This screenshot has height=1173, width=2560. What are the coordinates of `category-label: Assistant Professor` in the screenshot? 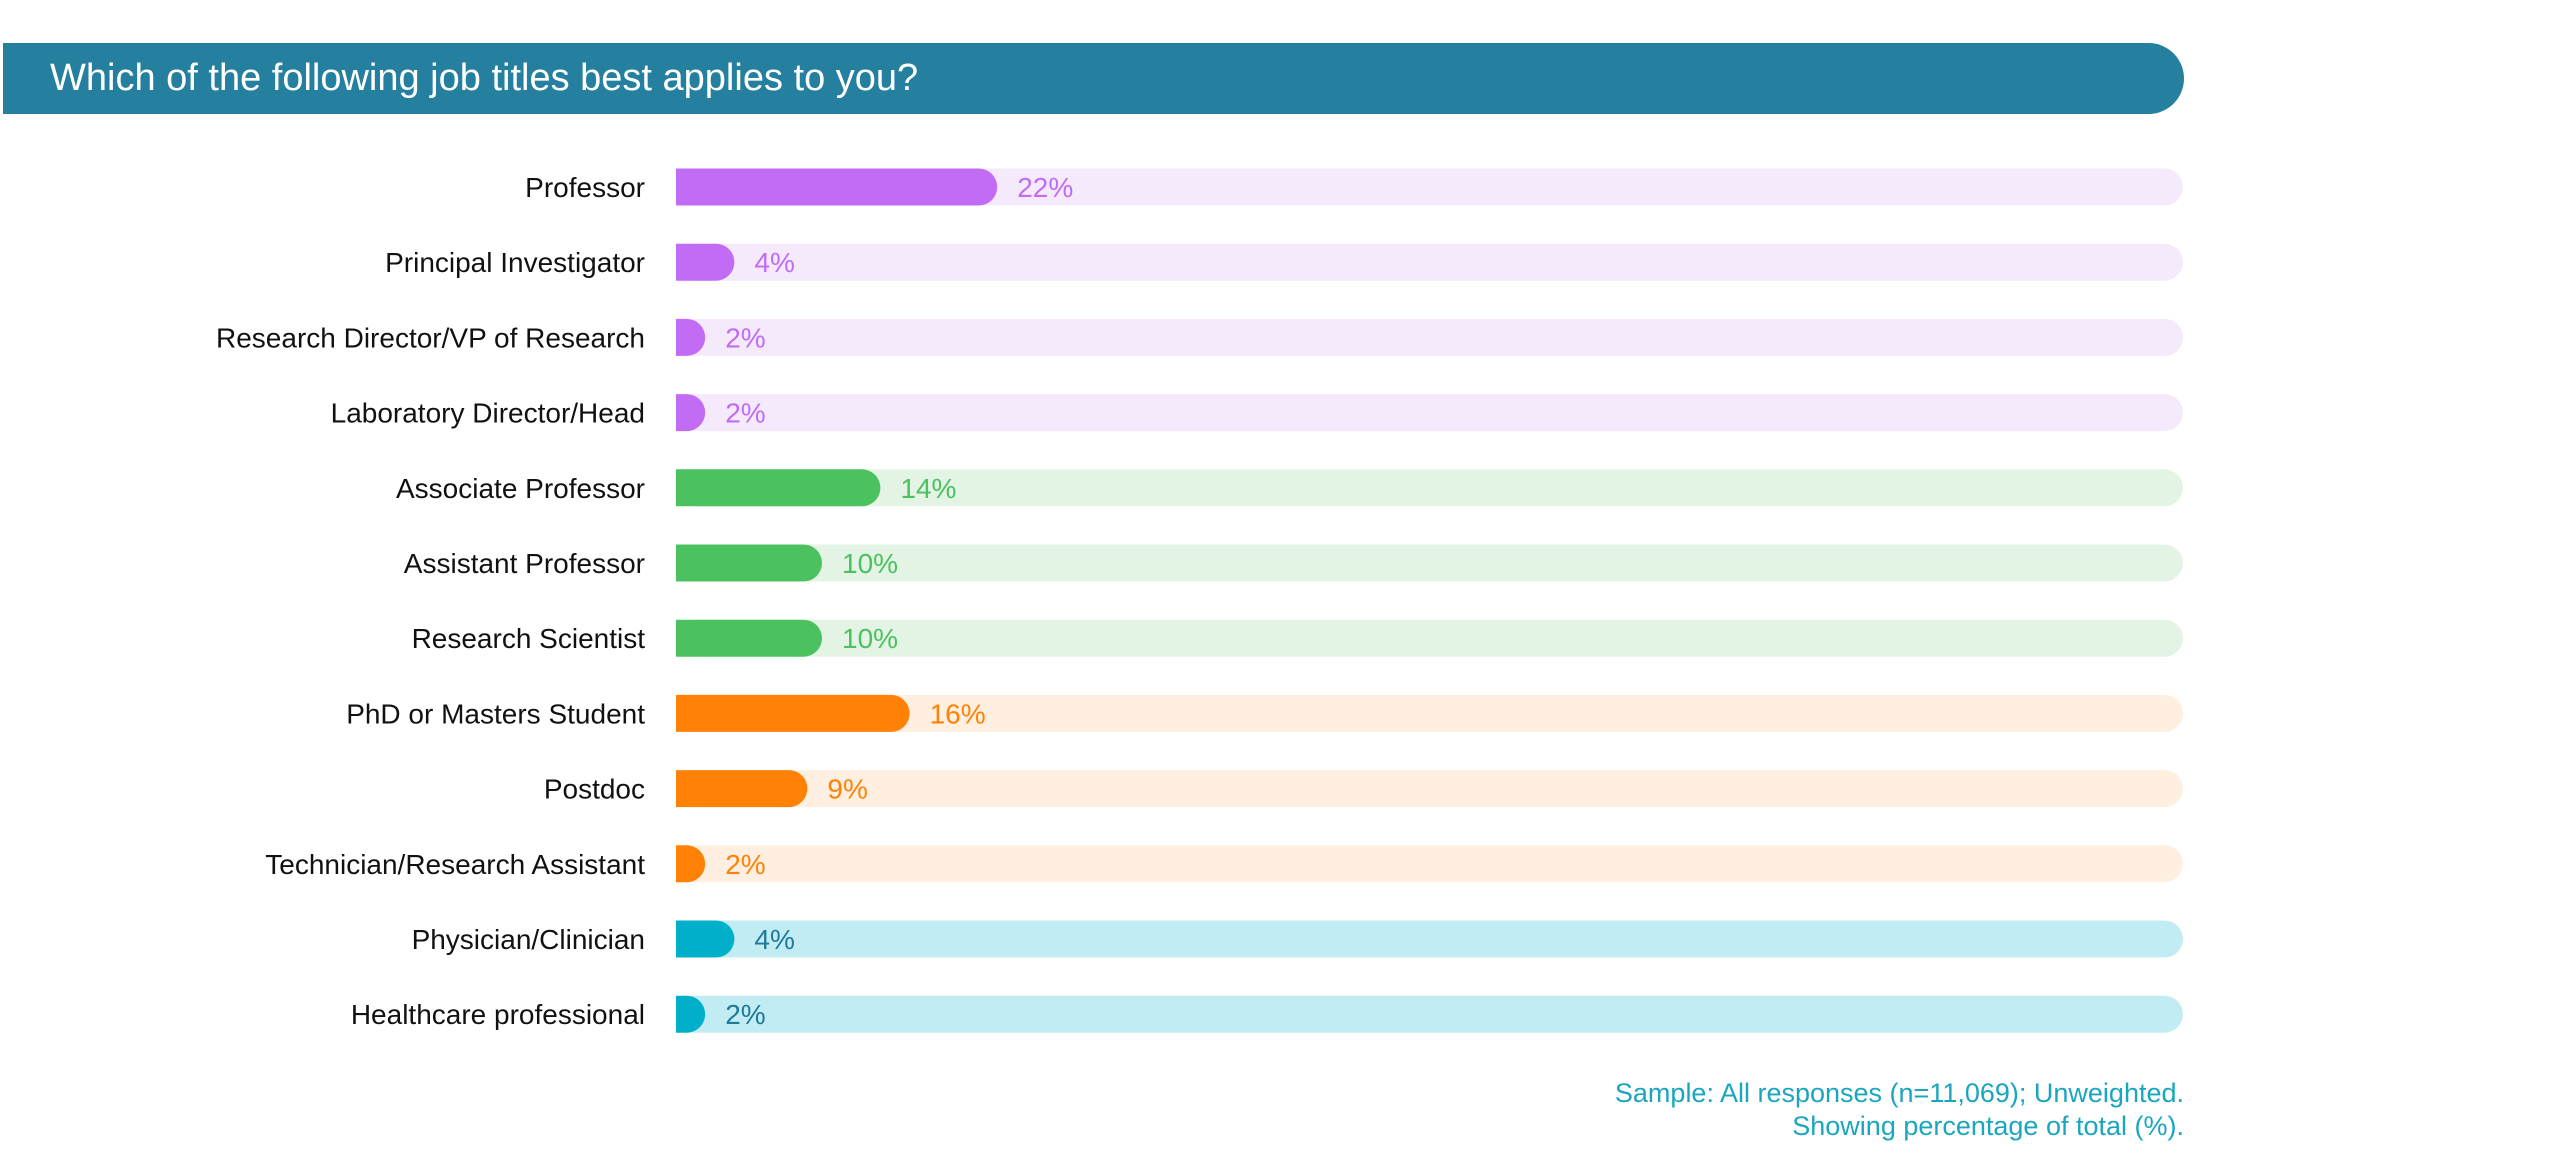 It's located at (524, 563).